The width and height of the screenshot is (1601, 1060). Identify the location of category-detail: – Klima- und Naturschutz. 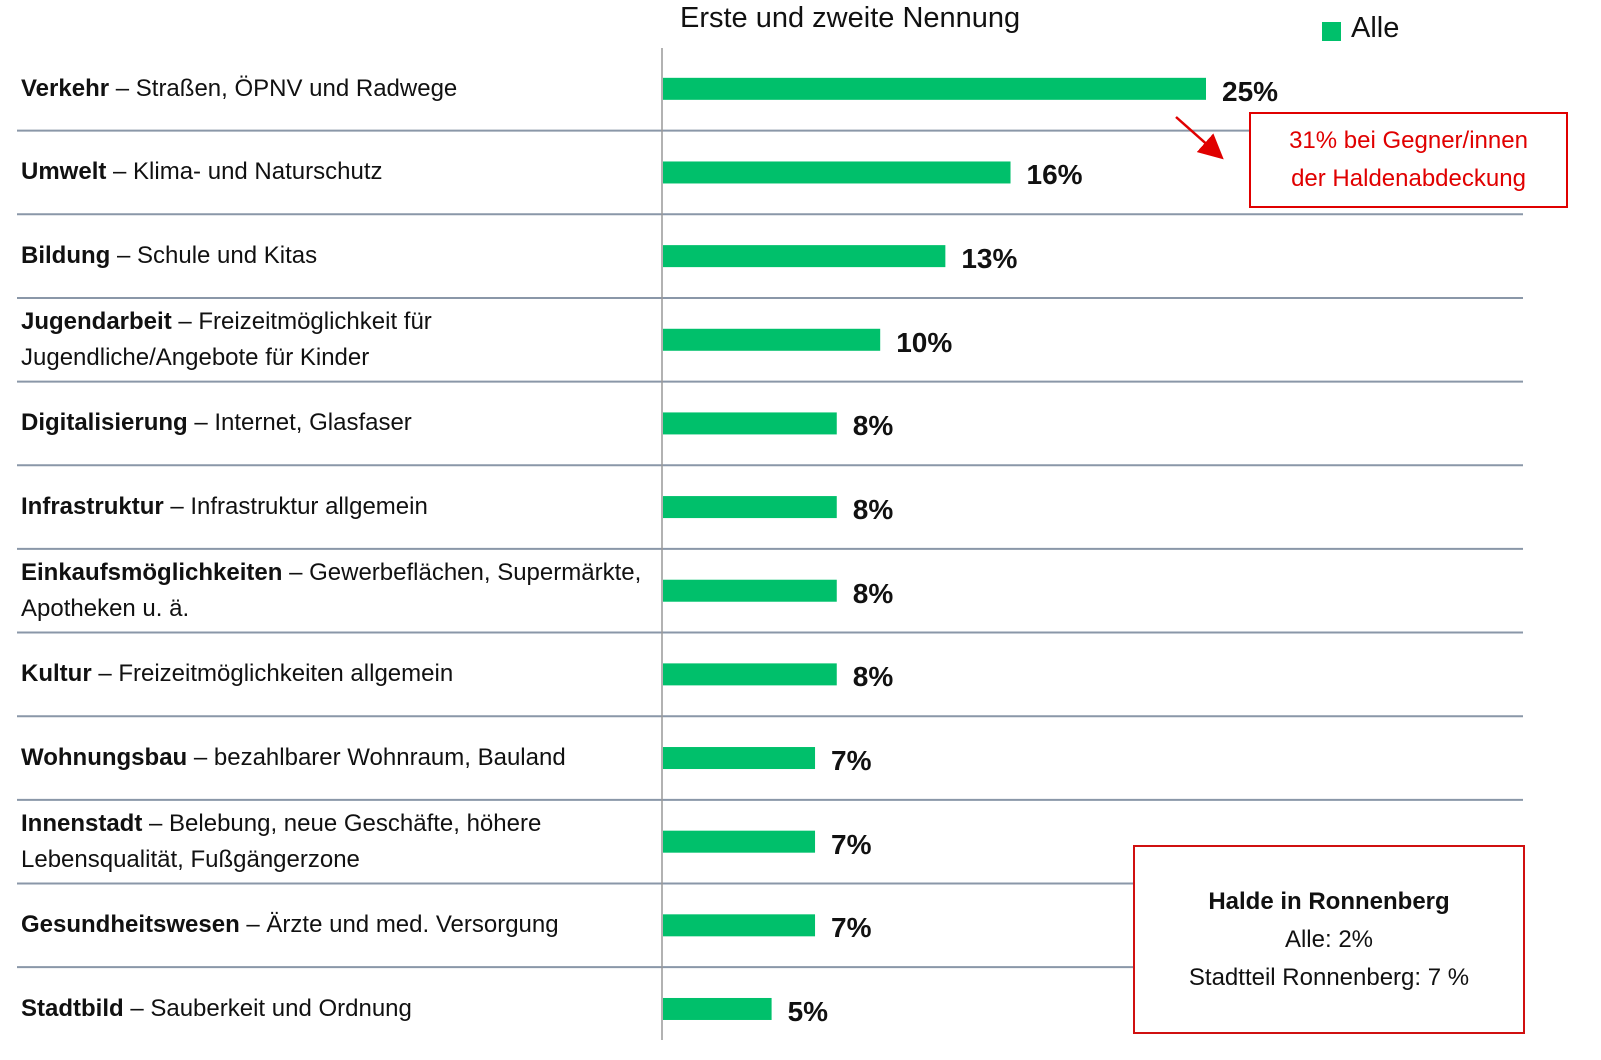
(248, 172).